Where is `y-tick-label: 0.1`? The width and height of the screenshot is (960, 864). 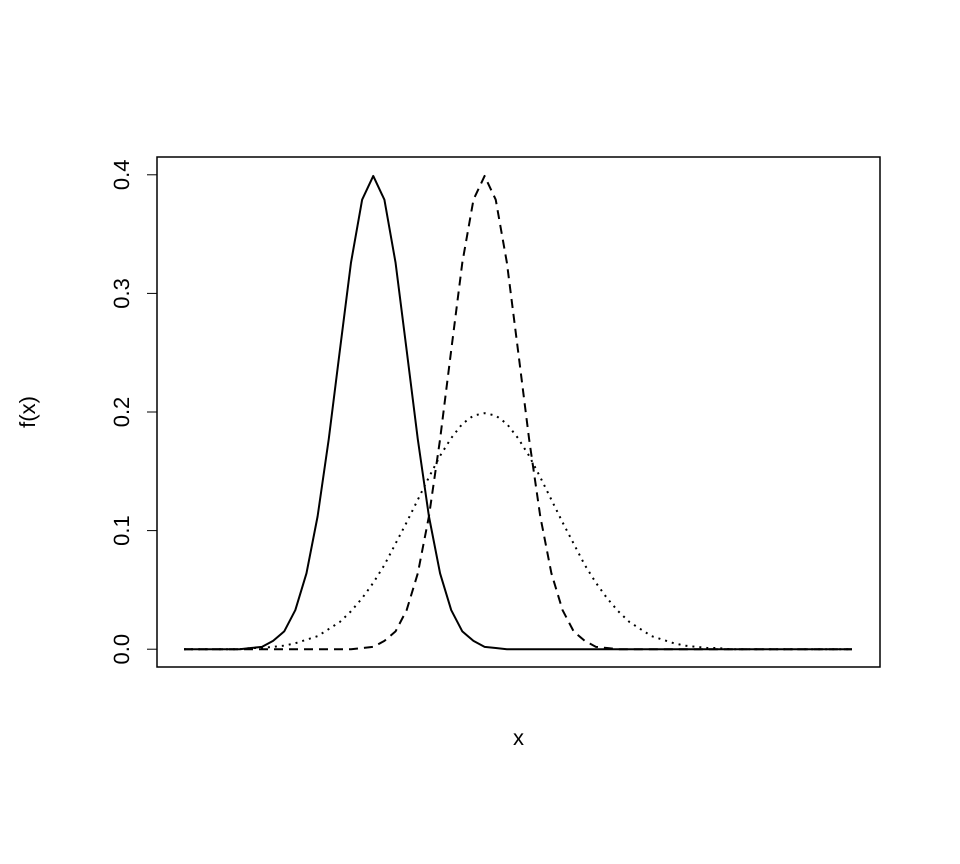
y-tick-label: 0.1 is located at coordinates (121, 530).